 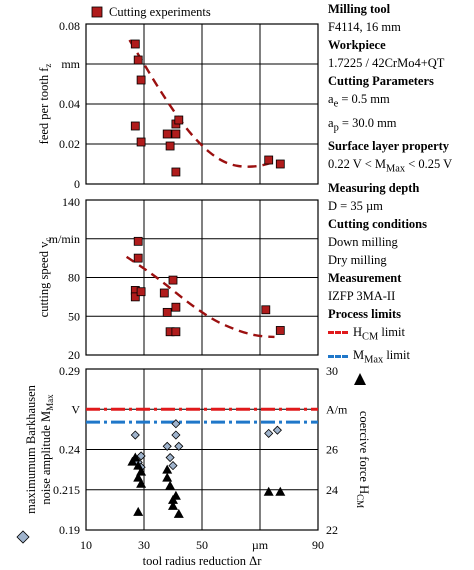 I want to click on xtick-label: 10, so click(x=86, y=545).